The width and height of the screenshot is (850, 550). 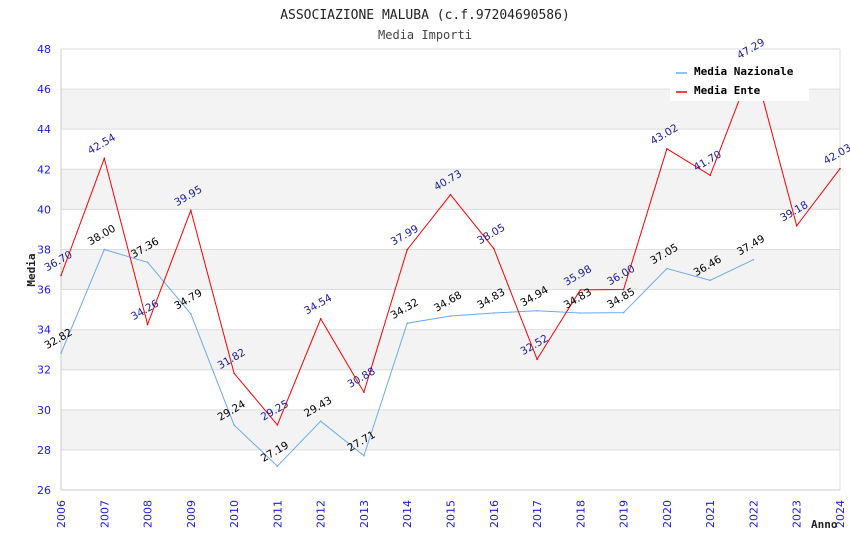 I want to click on x-tick-label: 2016, so click(x=494, y=514).